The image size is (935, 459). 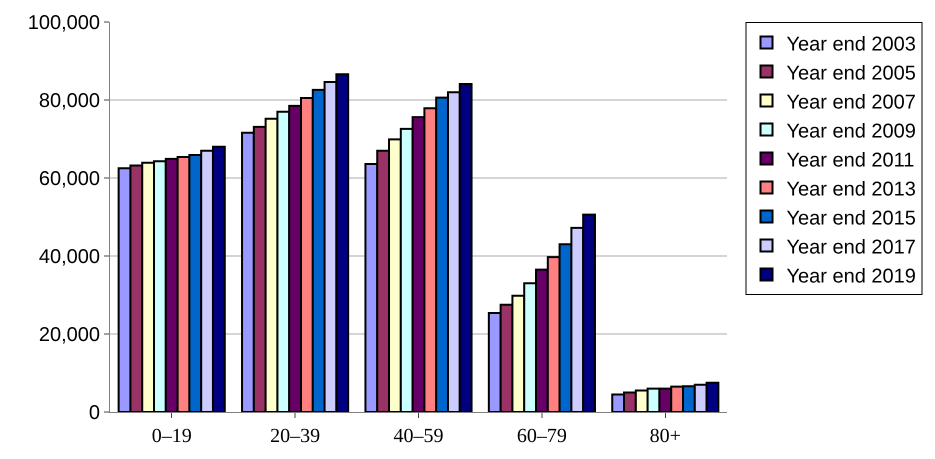 What do you see at coordinates (851, 131) in the screenshot?
I see `legend-label: Year end 2009` at bounding box center [851, 131].